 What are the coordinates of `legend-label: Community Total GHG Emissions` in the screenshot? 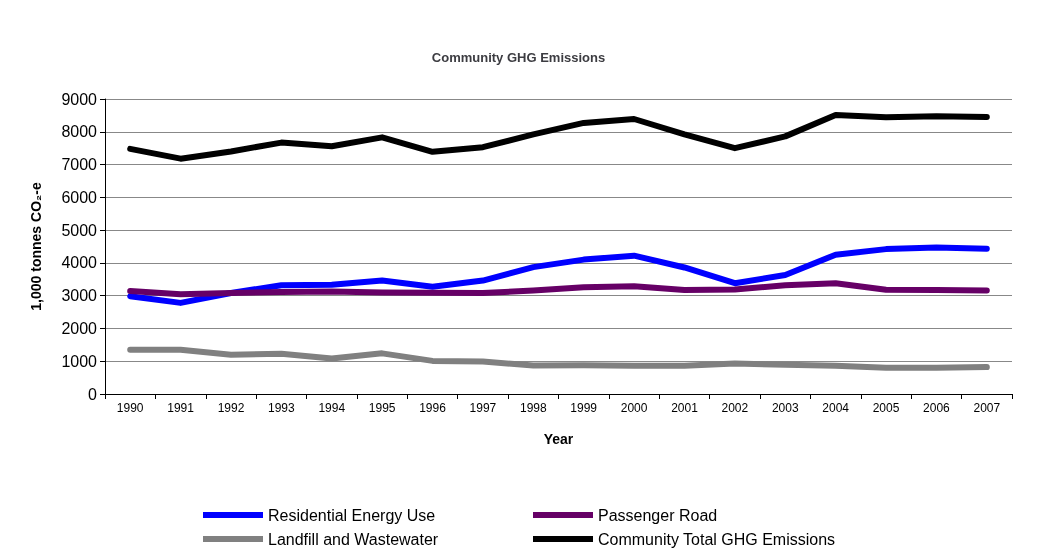 It's located at (717, 539).